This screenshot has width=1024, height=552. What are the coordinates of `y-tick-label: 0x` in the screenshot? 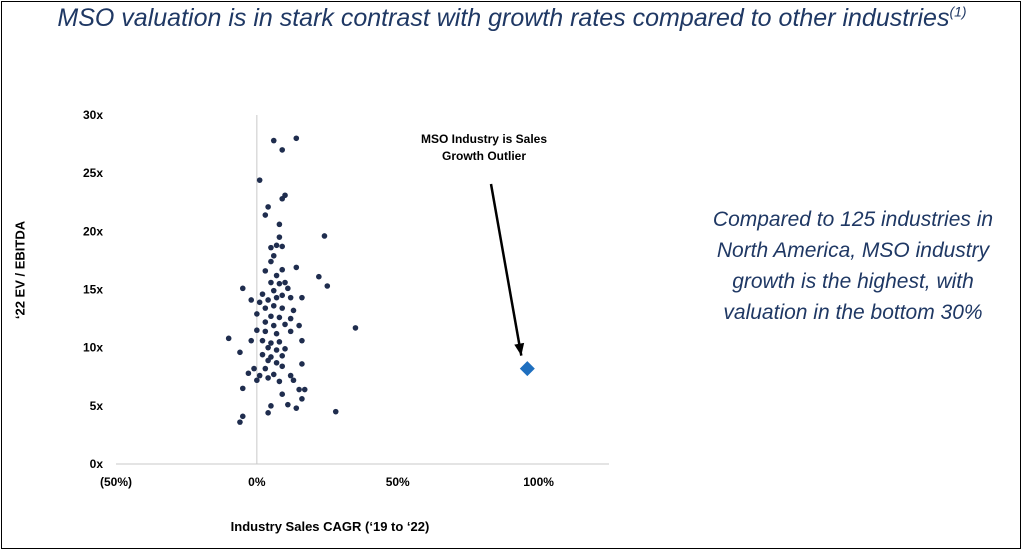 It's located at (97, 464).